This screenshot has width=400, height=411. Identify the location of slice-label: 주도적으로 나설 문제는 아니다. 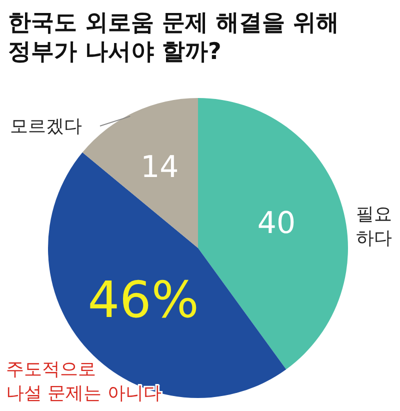
(84, 381).